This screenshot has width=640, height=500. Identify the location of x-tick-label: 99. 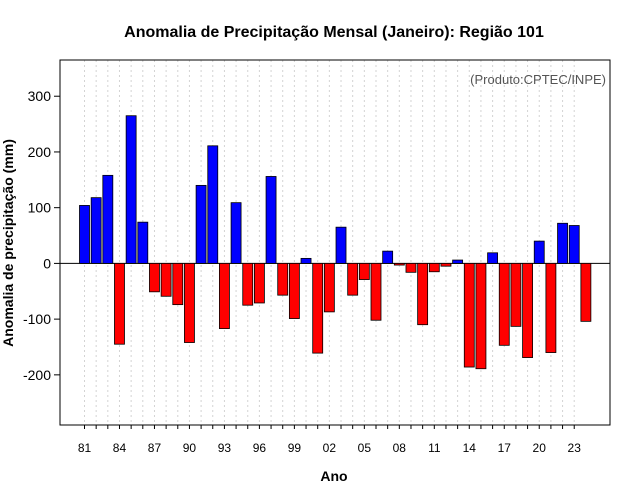
(295, 448).